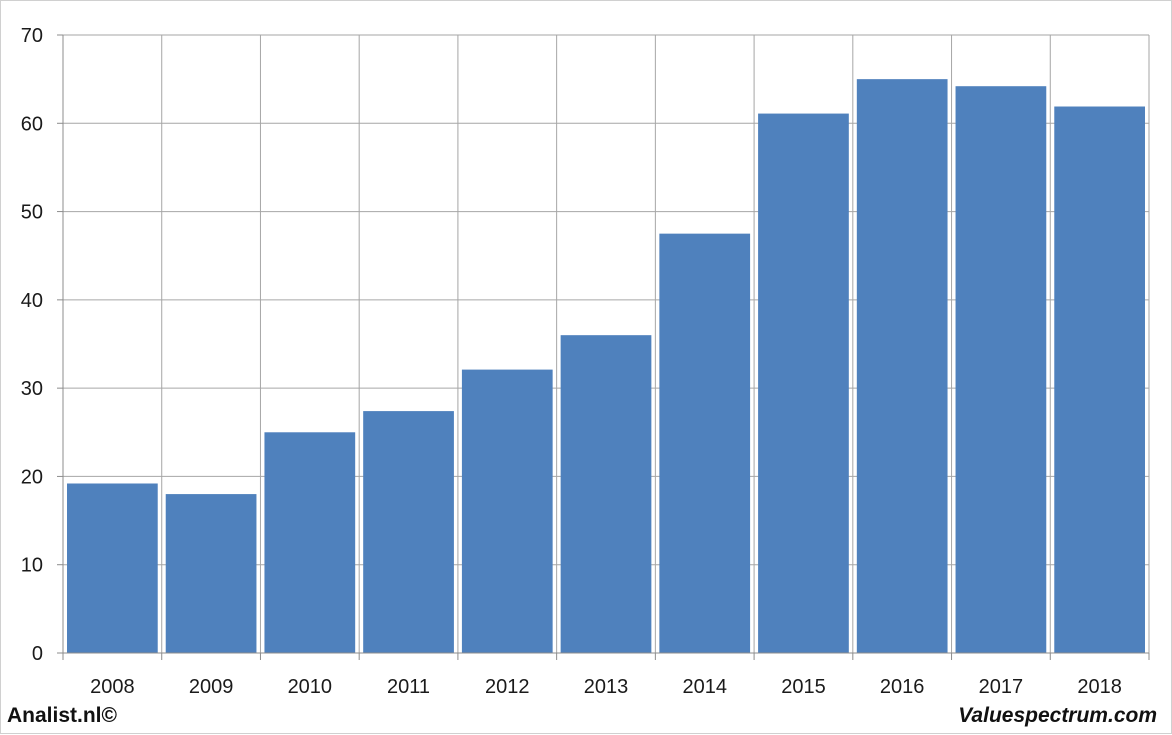 This screenshot has height=735, width=1172. What do you see at coordinates (1099, 687) in the screenshot?
I see `x-tick-label: 2018` at bounding box center [1099, 687].